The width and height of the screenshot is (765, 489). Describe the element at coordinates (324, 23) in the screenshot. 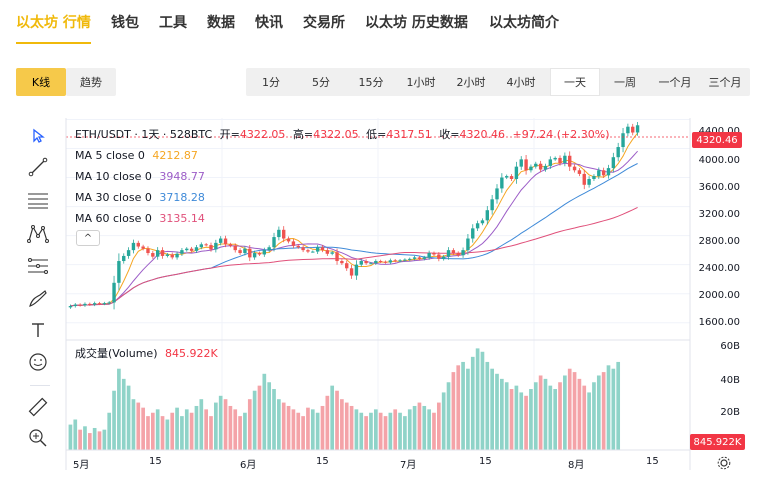

I see `nav-exchange: 交易所` at that location.